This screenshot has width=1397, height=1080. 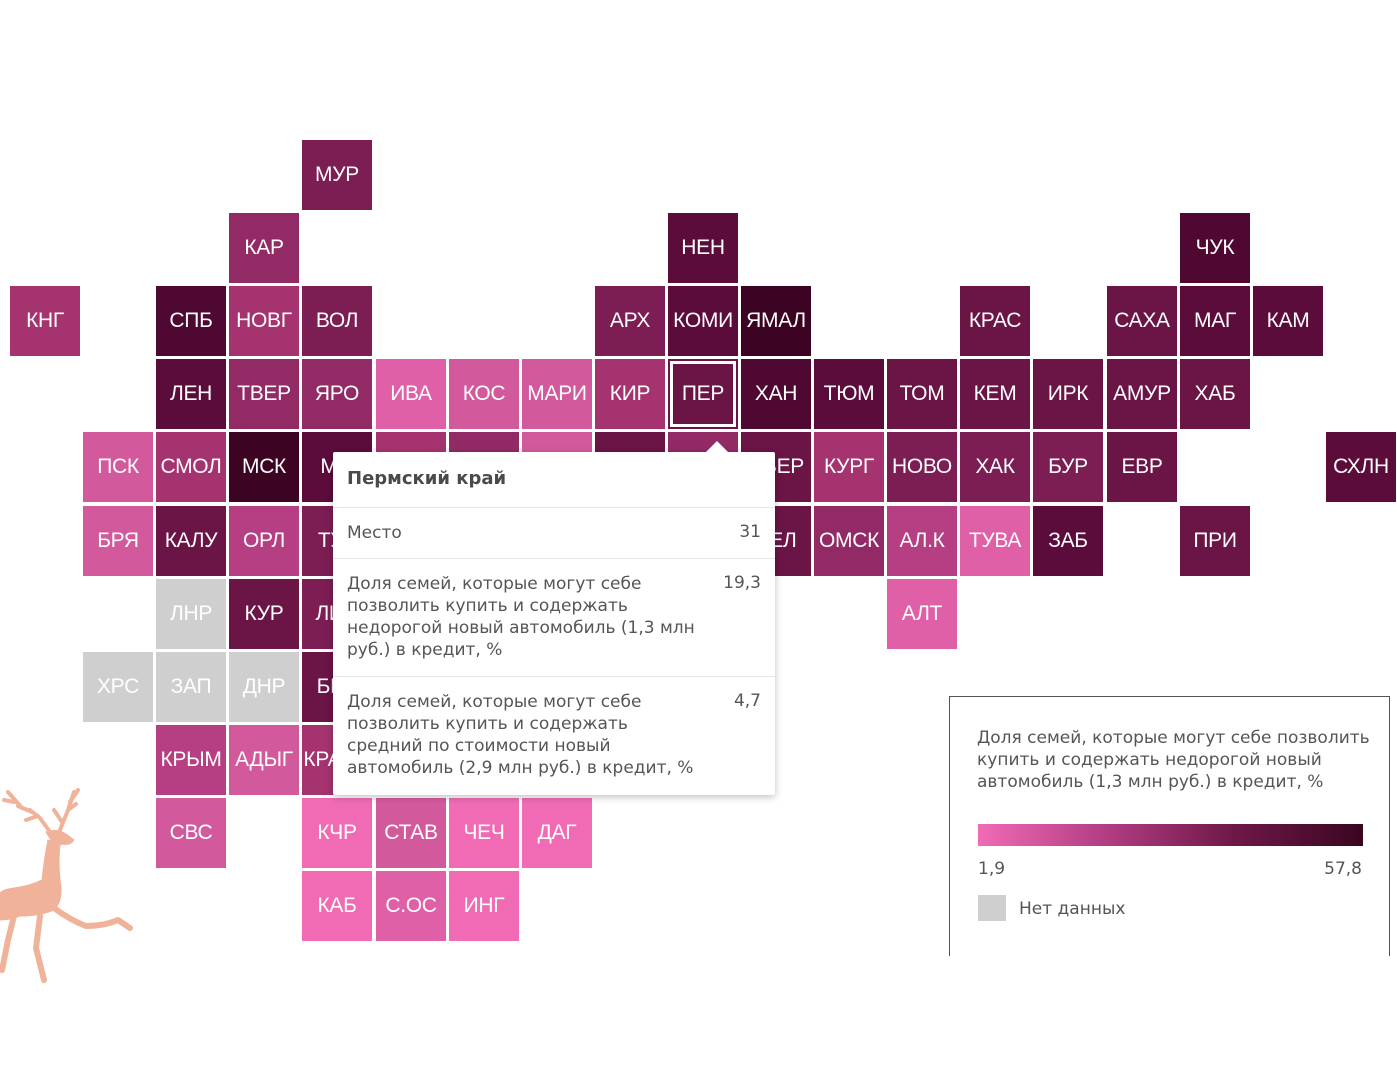 What do you see at coordinates (411, 906) in the screenshot?
I see `region-tile: С.ОС` at bounding box center [411, 906].